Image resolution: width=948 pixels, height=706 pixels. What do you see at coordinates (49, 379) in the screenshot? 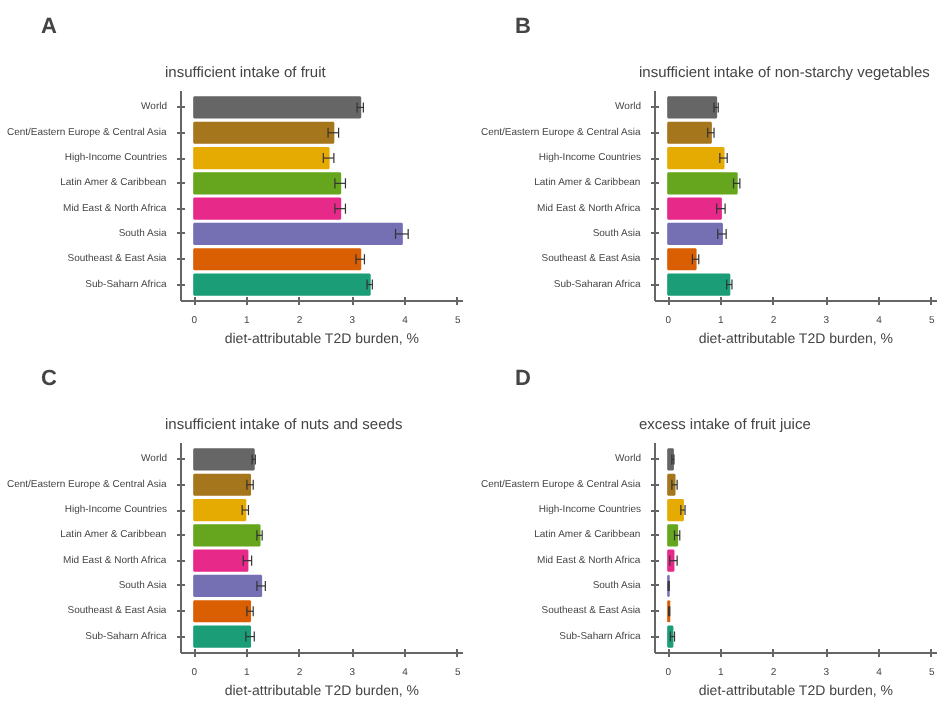
I see `text: C` at bounding box center [49, 379].